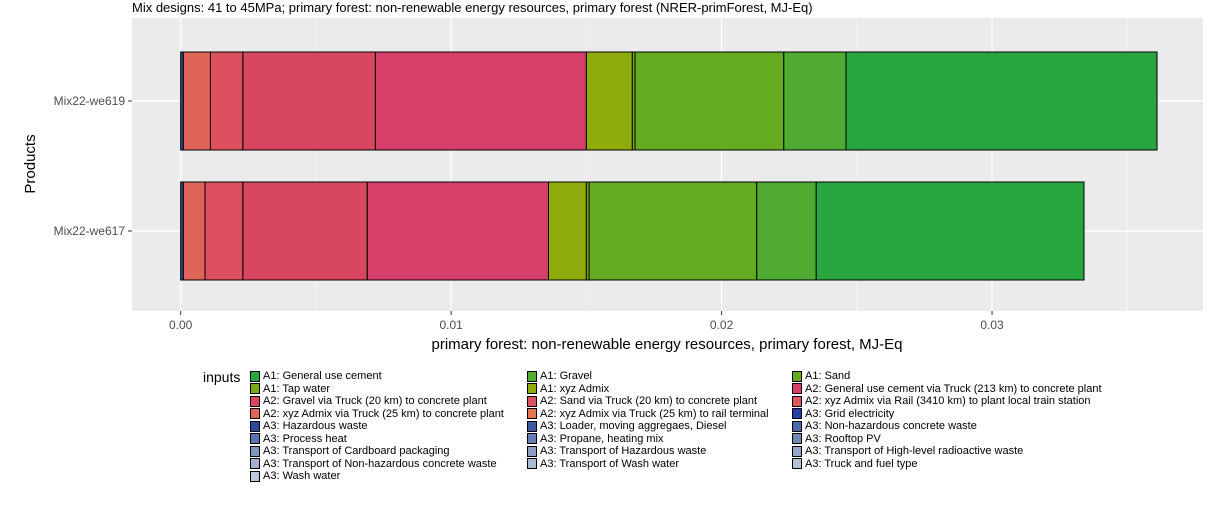 The image size is (1225, 512). What do you see at coordinates (992, 325) in the screenshot?
I see `x-tick-label: 0.03` at bounding box center [992, 325].